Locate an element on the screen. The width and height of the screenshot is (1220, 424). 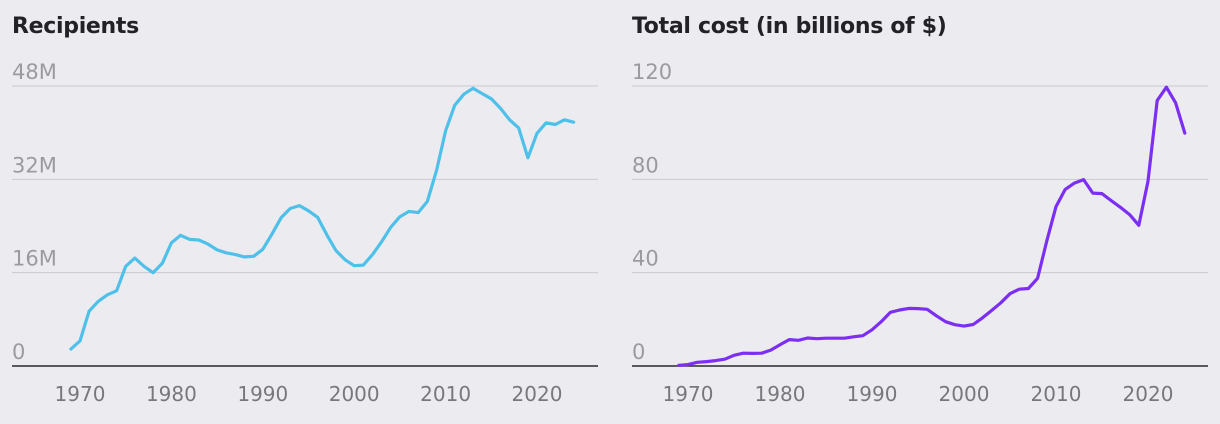
recipients-y-tick-label: 32M is located at coordinates (34, 165).